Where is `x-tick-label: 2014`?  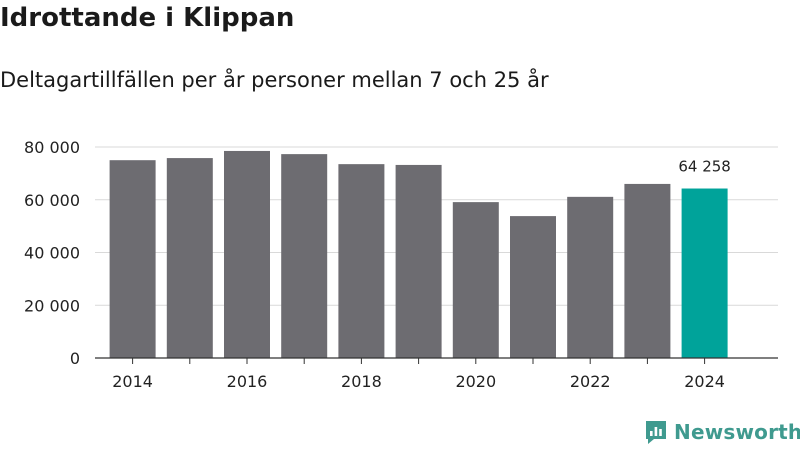
x-tick-label: 2014 is located at coordinates (132, 381).